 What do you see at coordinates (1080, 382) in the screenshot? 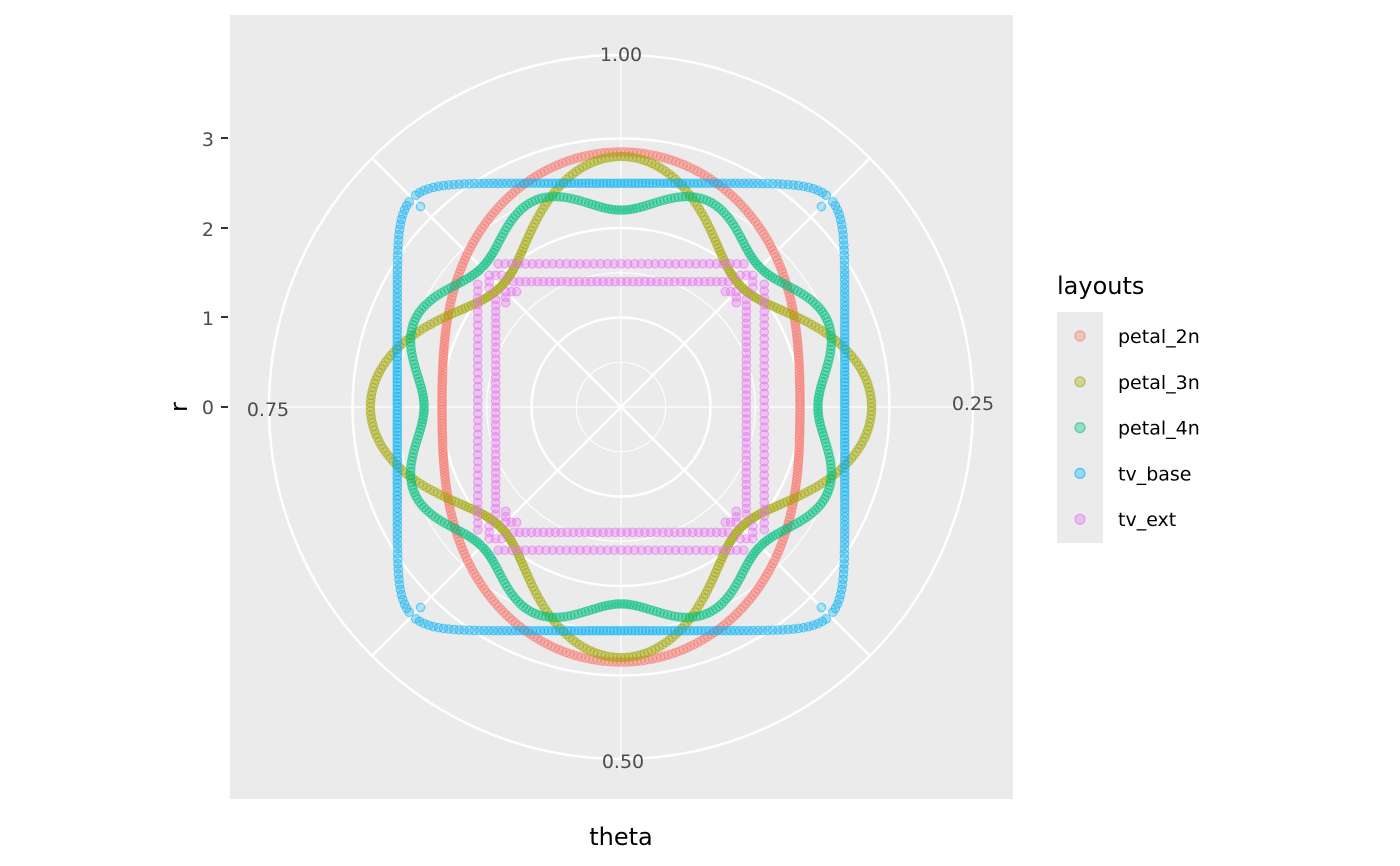
I see `legend-key-petal_3n` at bounding box center [1080, 382].